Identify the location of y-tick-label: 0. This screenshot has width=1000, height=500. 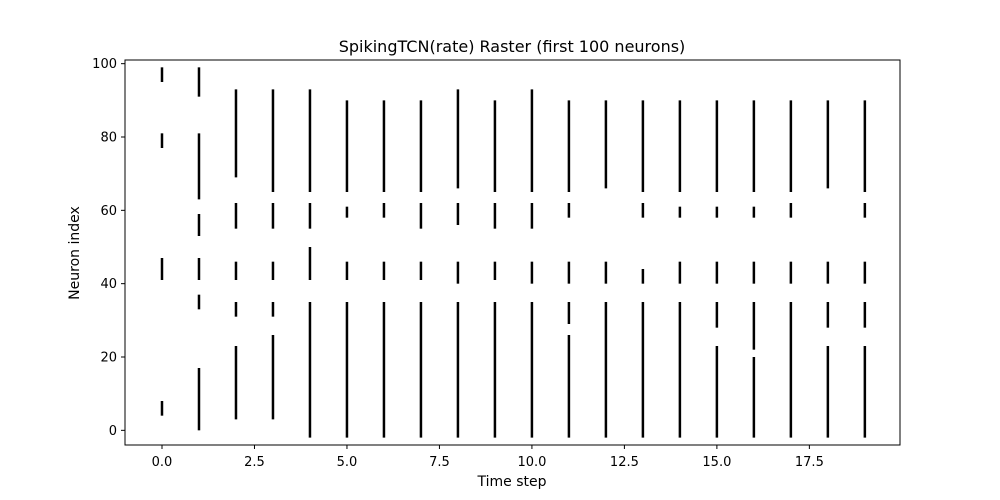
(113, 431).